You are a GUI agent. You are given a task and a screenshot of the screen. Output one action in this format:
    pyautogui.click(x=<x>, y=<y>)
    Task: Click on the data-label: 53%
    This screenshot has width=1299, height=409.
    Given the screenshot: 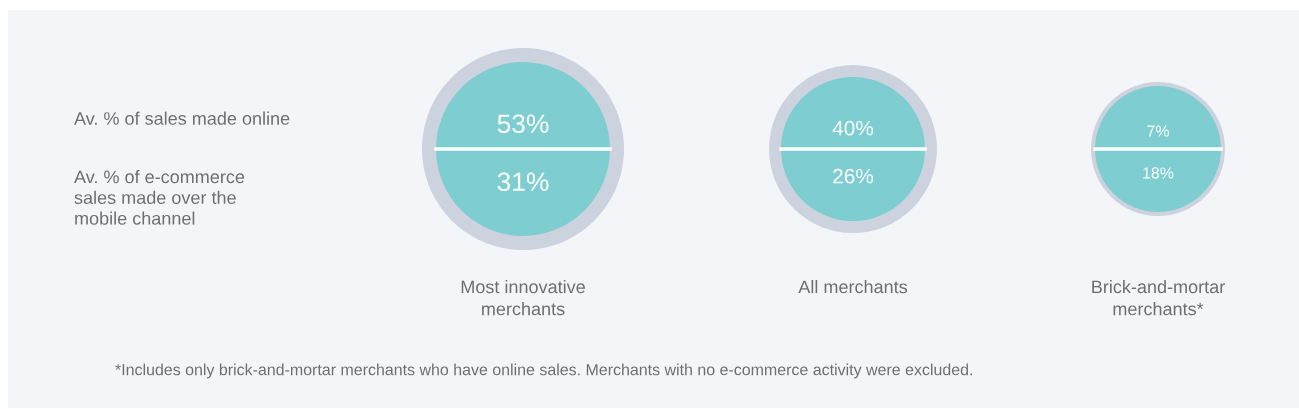 What is the action you would take?
    pyautogui.click(x=523, y=124)
    